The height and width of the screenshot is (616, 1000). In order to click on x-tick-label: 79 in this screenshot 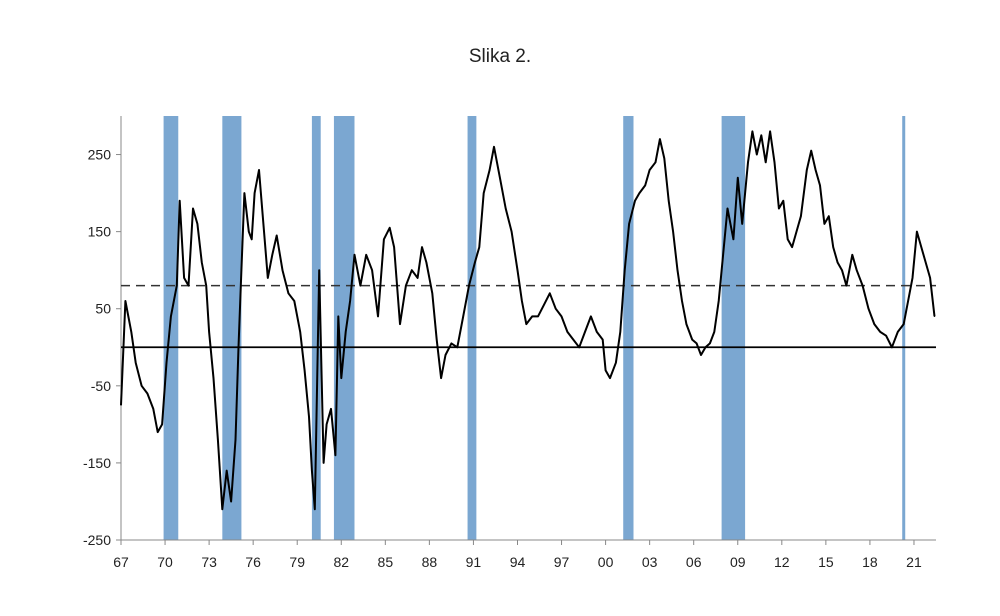, I will do `click(297, 562)`.